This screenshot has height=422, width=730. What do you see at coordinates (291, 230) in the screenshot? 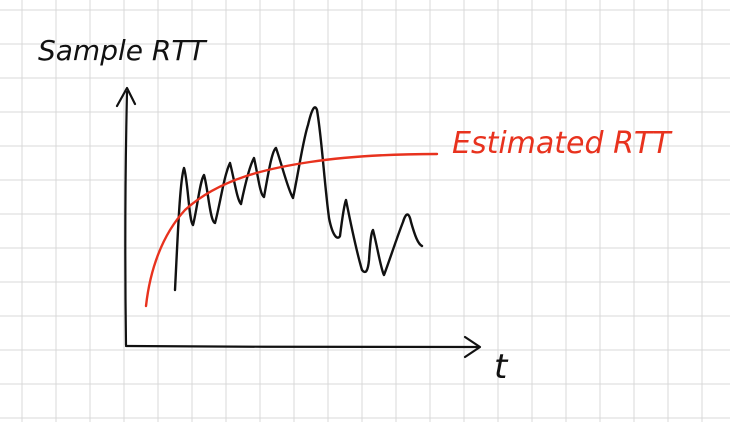
I see `estimated-rtt-curve` at bounding box center [291, 230].